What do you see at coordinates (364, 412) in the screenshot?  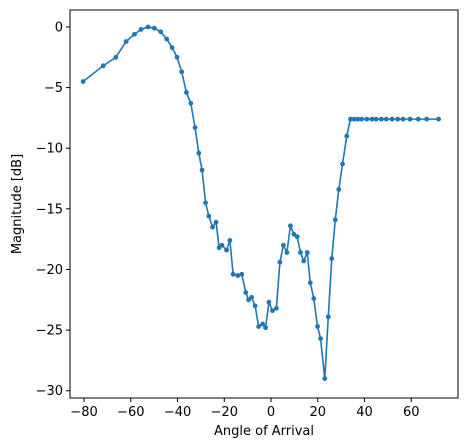 I see `x-tick-label: 40` at bounding box center [364, 412].